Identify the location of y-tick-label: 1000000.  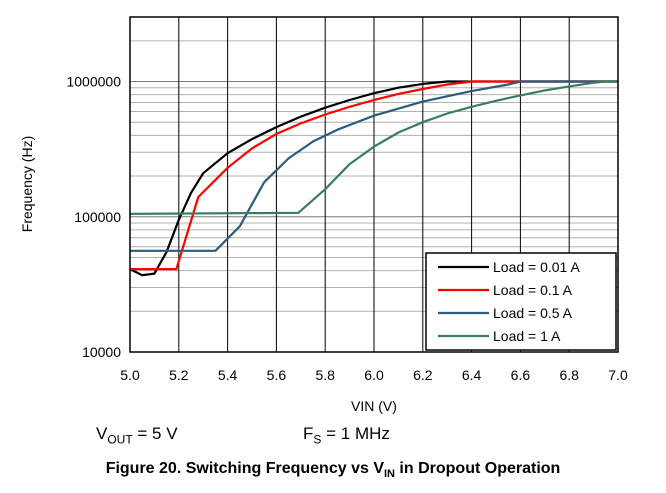
(93, 82).